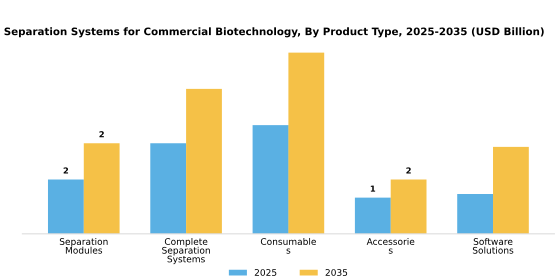  What do you see at coordinates (390, 246) in the screenshot?
I see `x-tick-label: Accessorie s` at bounding box center [390, 246].